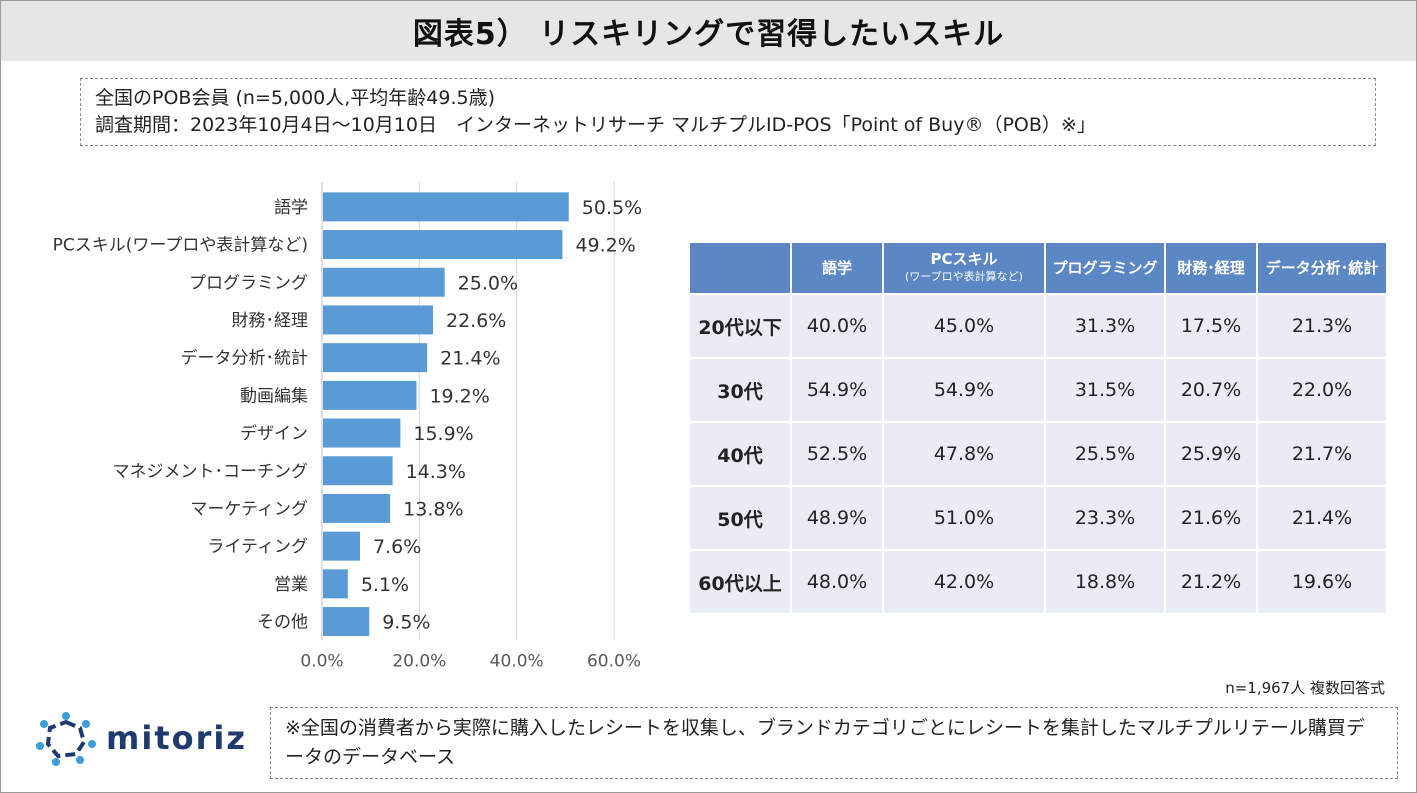 The image size is (1417, 793). Describe the element at coordinates (1211, 582) in the screenshot. I see `table-cell: 21.2%` at that location.